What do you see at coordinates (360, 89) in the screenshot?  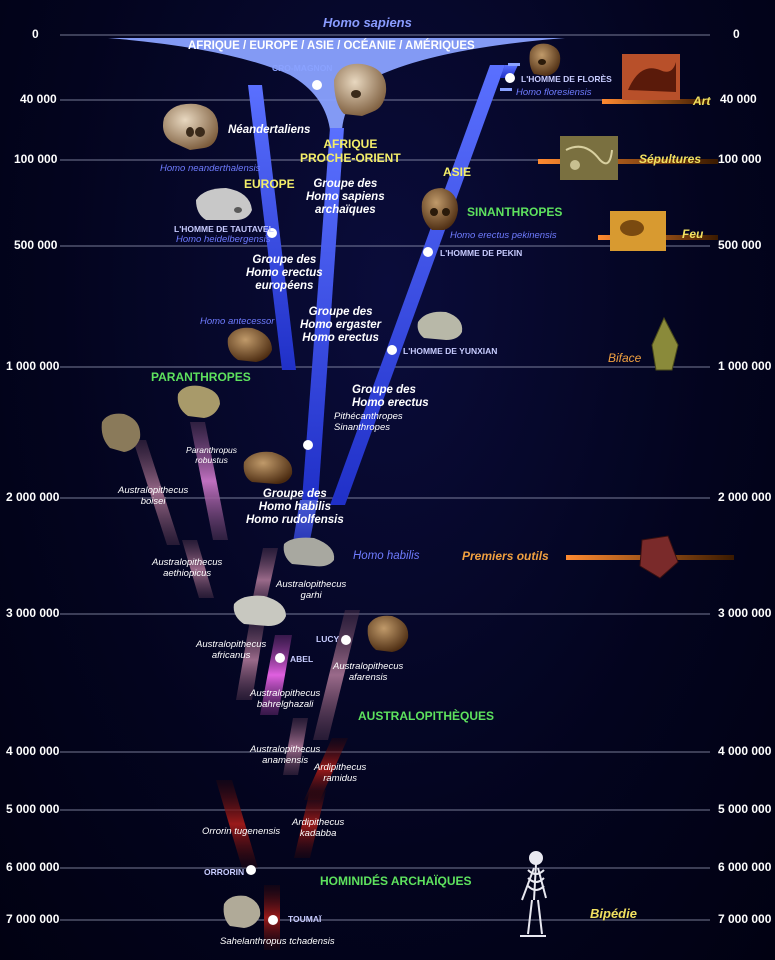 I see `skull-cromagnon-icon` at bounding box center [360, 89].